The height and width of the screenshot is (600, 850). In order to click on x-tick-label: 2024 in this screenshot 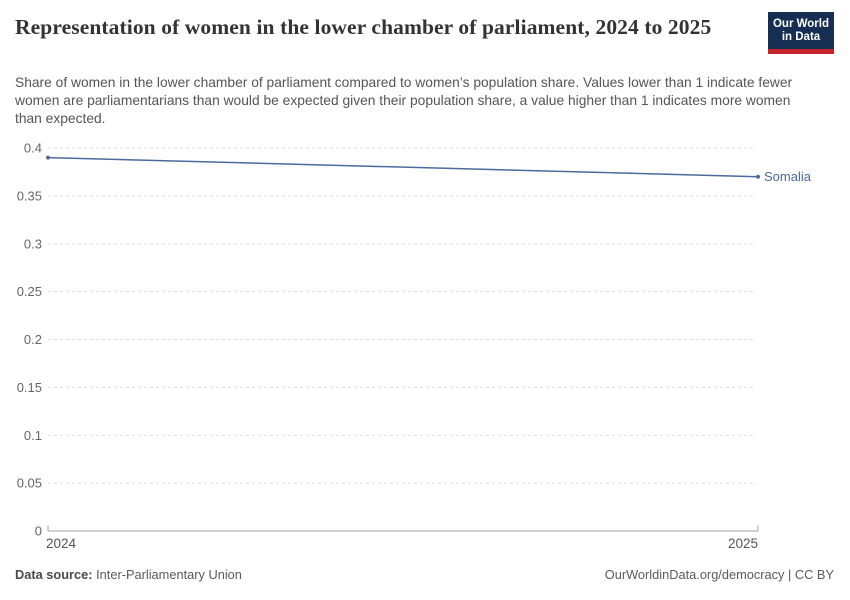, I will do `click(61, 543)`.